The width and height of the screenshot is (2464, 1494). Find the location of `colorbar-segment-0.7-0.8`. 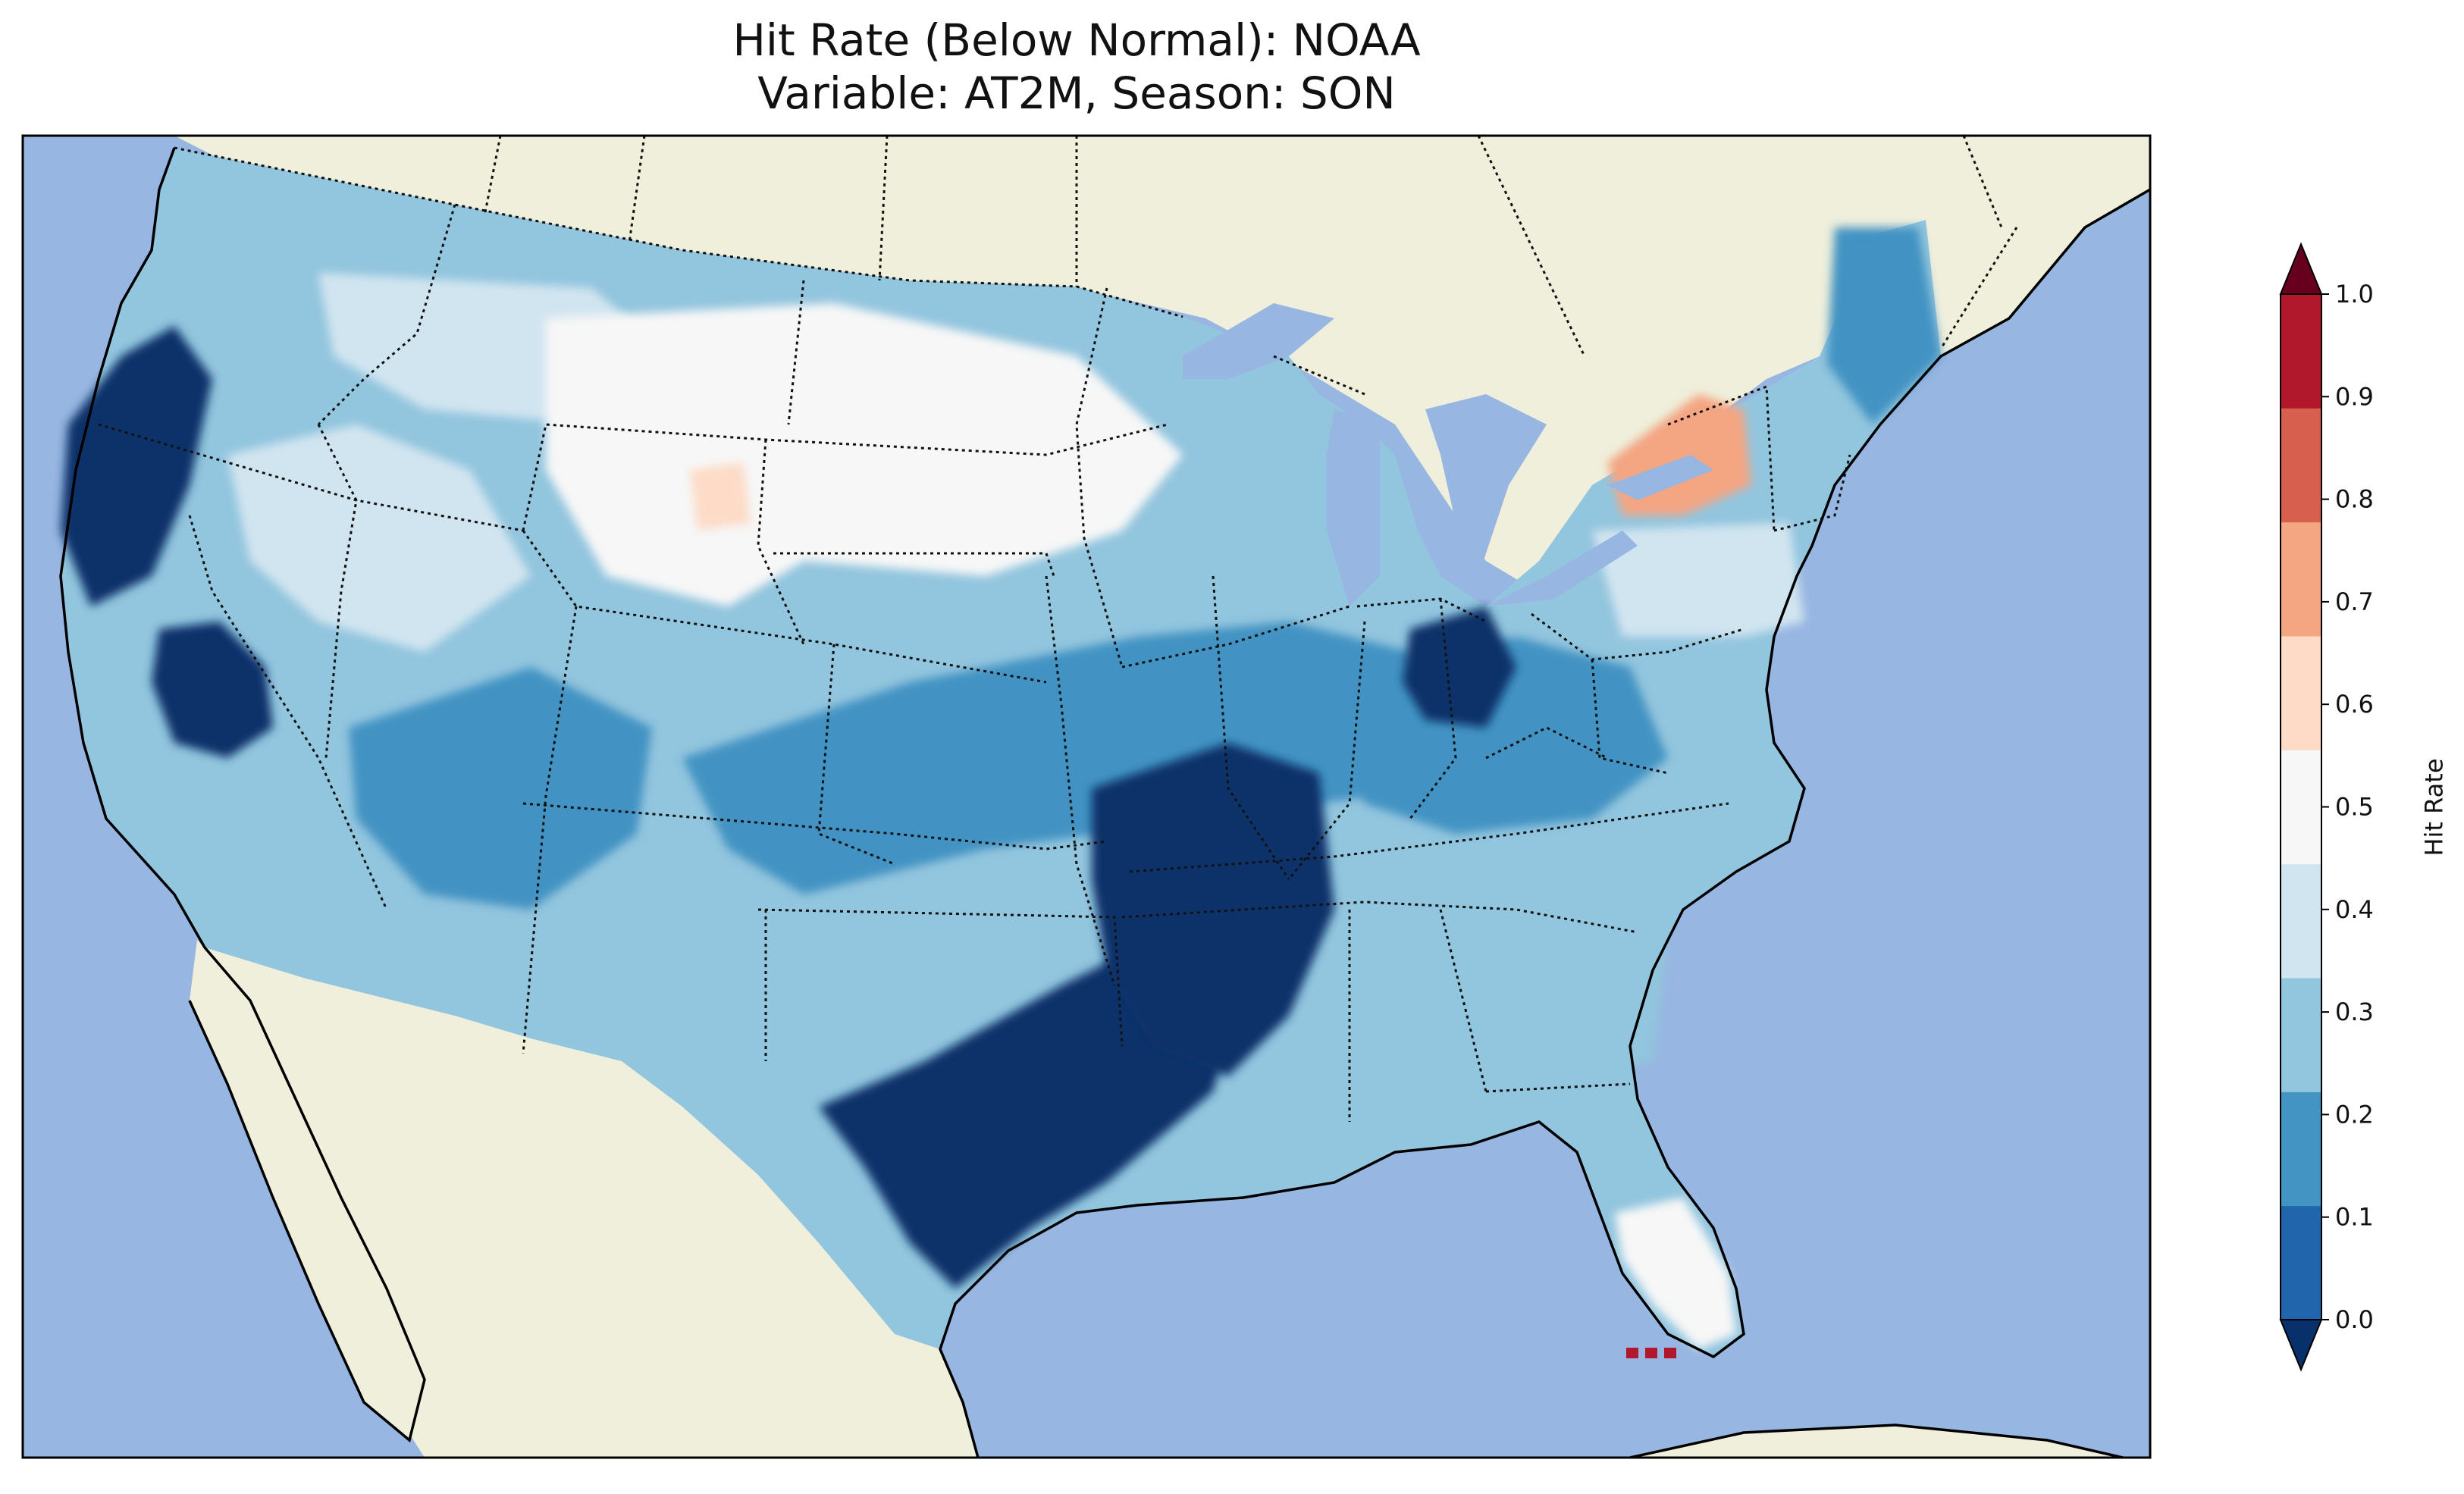

colorbar-segment-0.7-0.8 is located at coordinates (2301, 465).